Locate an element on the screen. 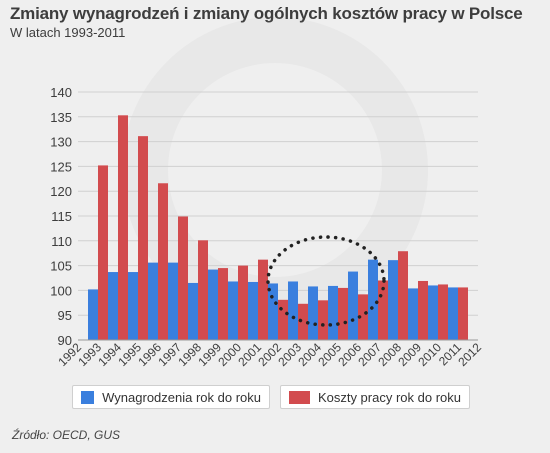 The width and height of the screenshot is (550, 453). highlight-dotted-circle is located at coordinates (326, 281).